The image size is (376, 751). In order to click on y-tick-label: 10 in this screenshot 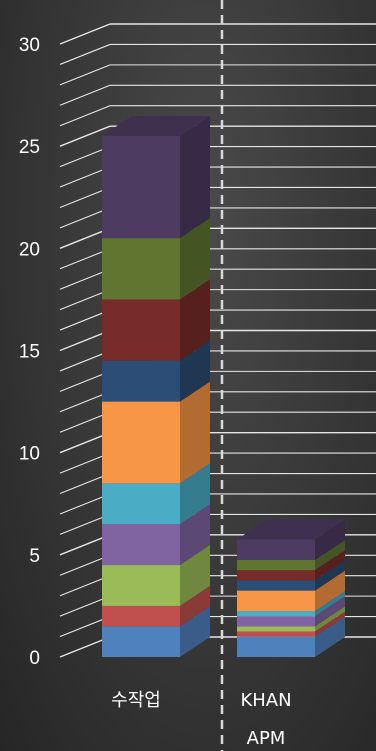, I will do `click(29, 454)`.